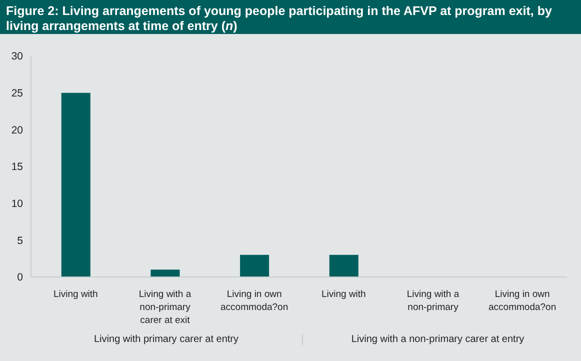 The width and height of the screenshot is (581, 361). I want to click on y-tick-label: 20, so click(17, 130).